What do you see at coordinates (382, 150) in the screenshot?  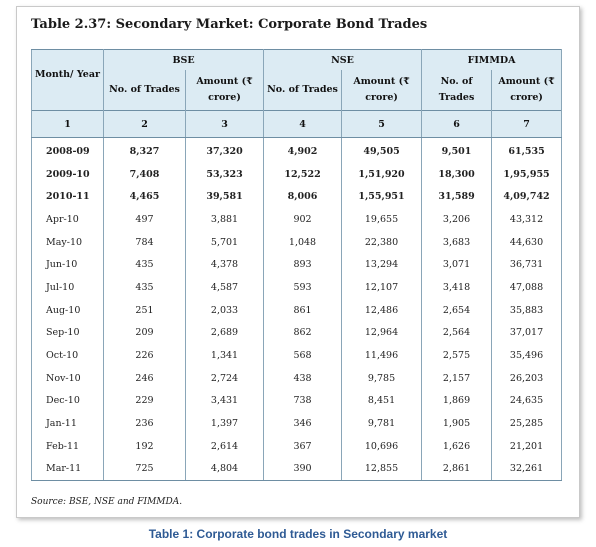 I see `table-cell: 49,505` at bounding box center [382, 150].